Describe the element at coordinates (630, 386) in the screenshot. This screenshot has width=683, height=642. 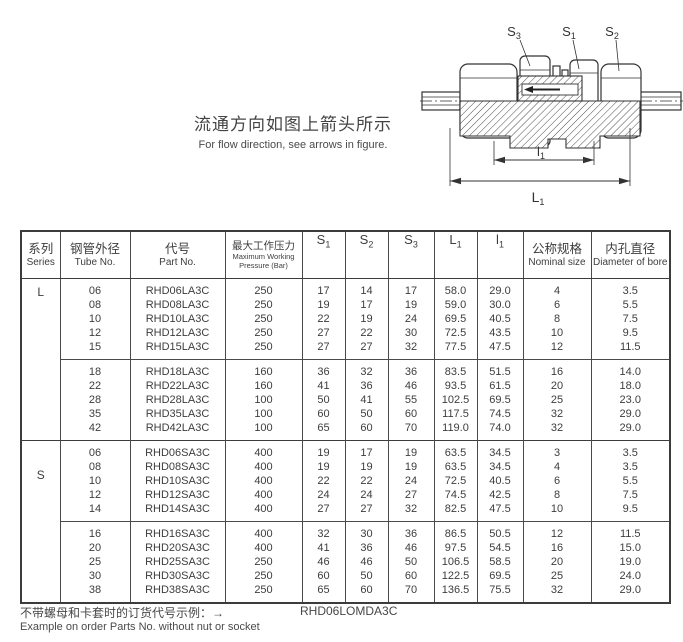
I see `table-cell: 18.0` at that location.